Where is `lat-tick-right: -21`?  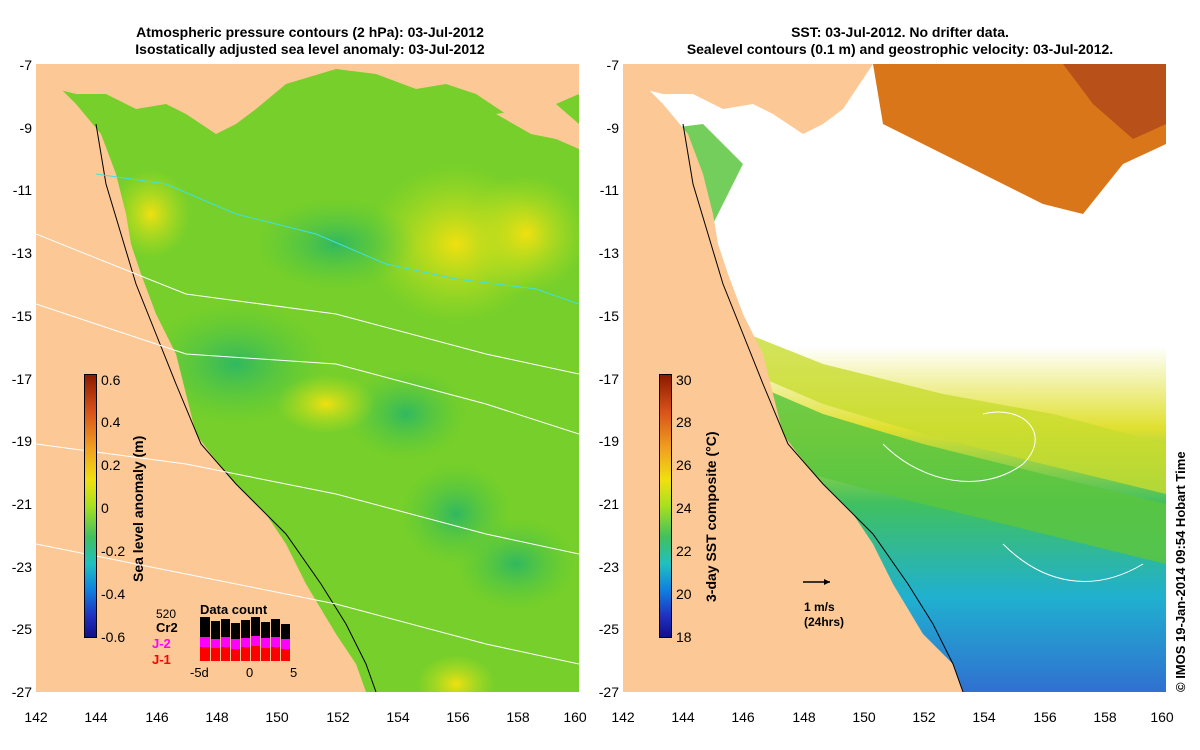 lat-tick-right: -21 is located at coordinates (608, 504).